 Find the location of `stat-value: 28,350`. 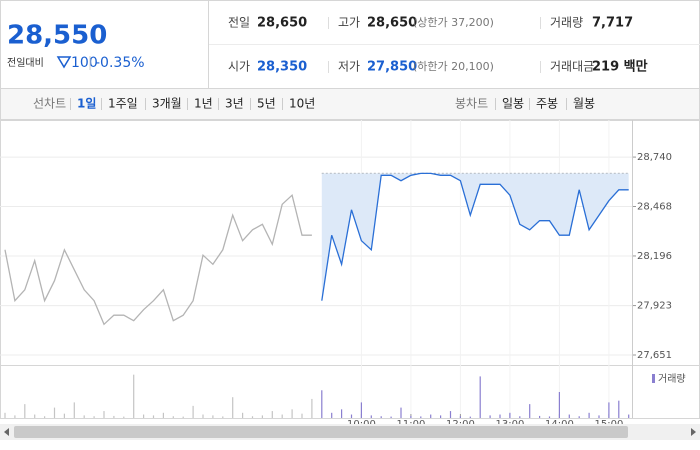

stat-value: 28,350 is located at coordinates (282, 67).